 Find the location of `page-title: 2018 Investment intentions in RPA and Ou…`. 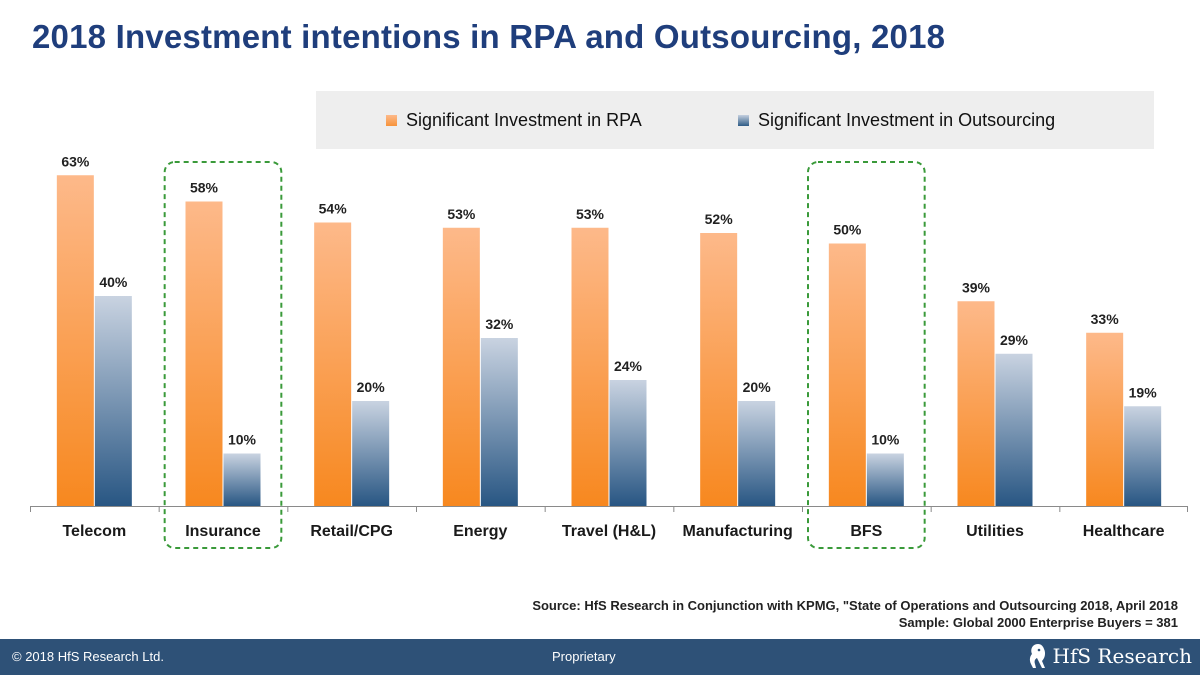

page-title: 2018 Investment intentions in RPA and Ou… is located at coordinates (489, 36).